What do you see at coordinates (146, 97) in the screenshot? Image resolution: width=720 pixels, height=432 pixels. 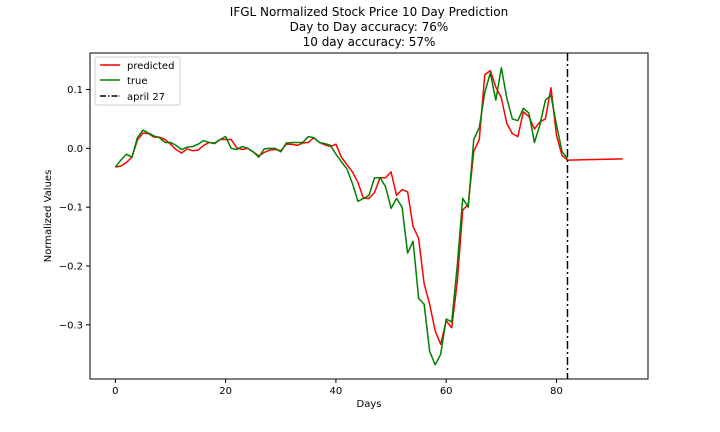 I see `legend-label-april-27: april 27` at bounding box center [146, 97].